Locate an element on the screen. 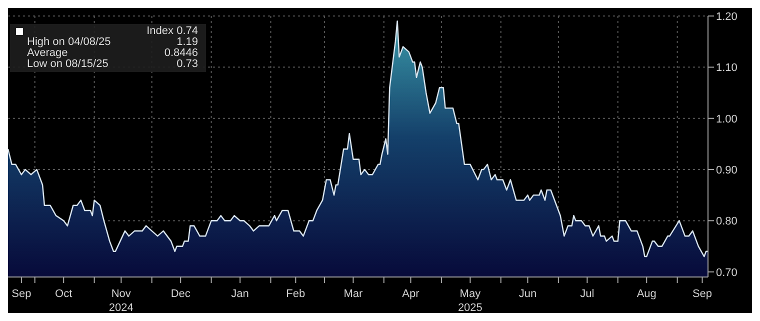 This screenshot has width=760, height=321. y-tick-label: 0.80 is located at coordinates (727, 222).